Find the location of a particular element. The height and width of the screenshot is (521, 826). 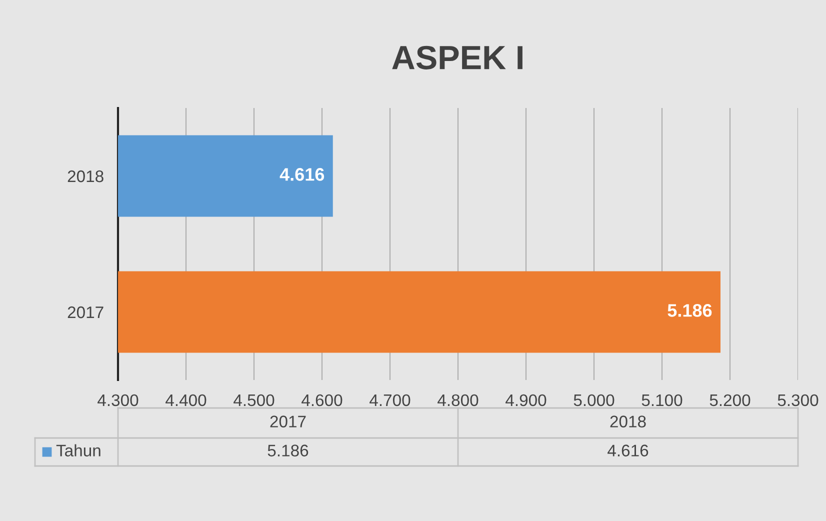

category-label: 2018 is located at coordinates (628, 422).